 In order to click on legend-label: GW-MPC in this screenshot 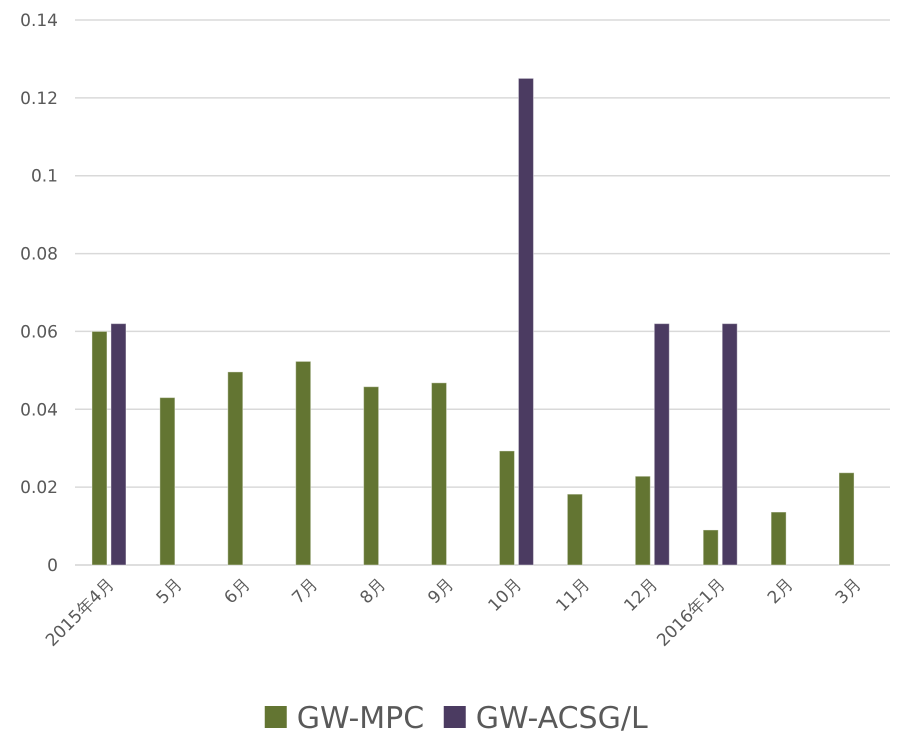, I will do `click(360, 718)`.